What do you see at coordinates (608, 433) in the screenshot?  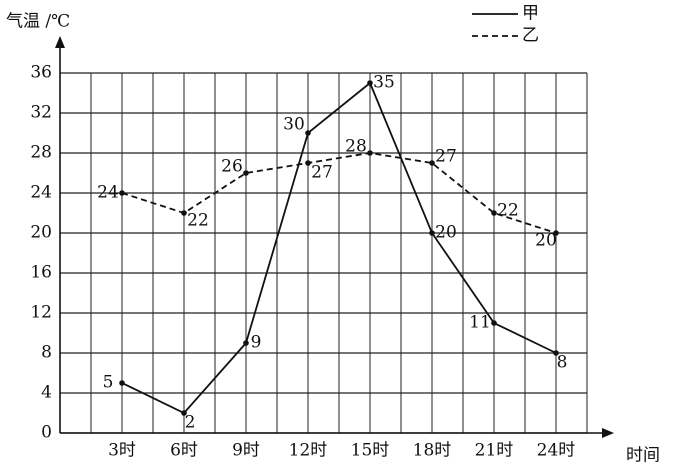 I see `x-arrow` at bounding box center [608, 433].